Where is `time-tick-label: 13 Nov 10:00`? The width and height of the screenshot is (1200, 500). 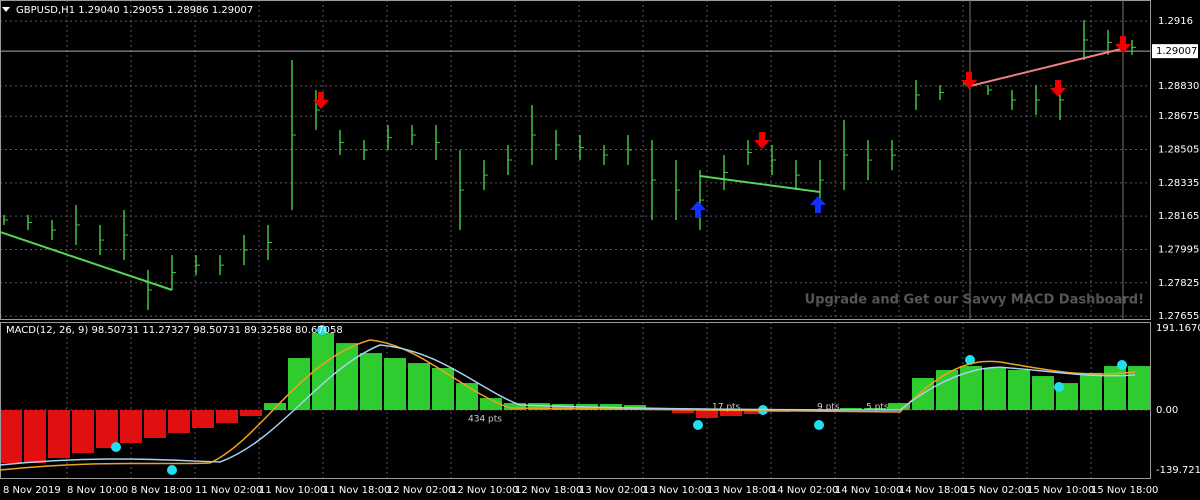
time-tick-label: 13 Nov 10:00 is located at coordinates (676, 490).